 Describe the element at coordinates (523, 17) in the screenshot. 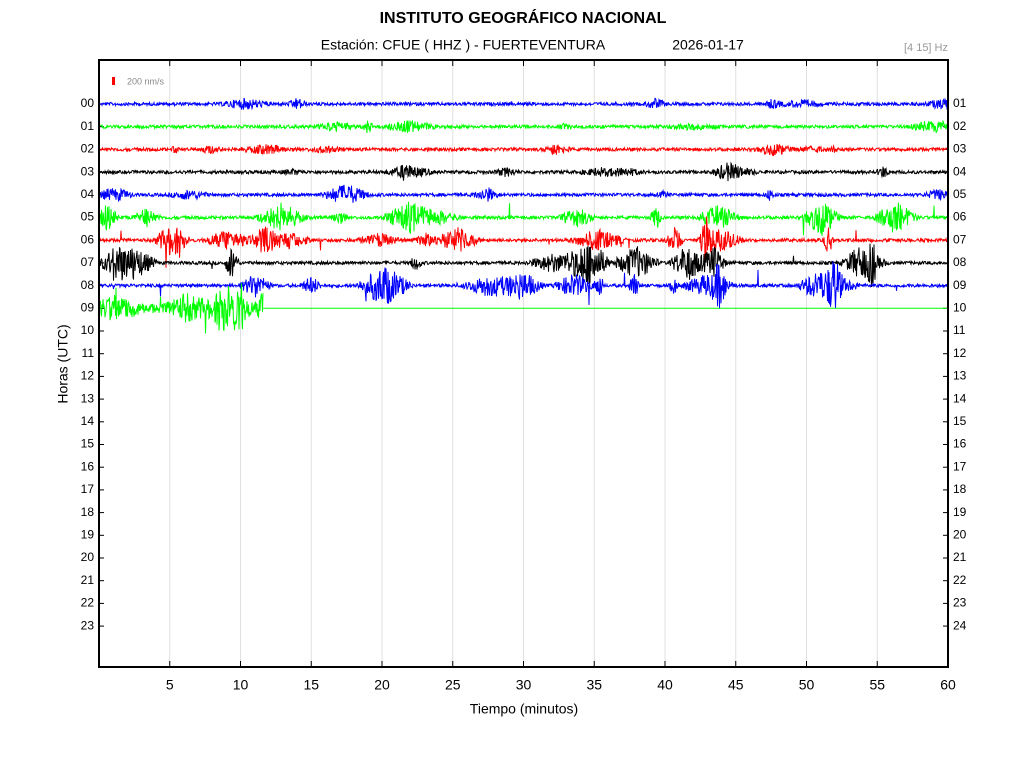

I see `chart-title: INSTITUTO GEOGRÁFICO NACIONAL` at that location.